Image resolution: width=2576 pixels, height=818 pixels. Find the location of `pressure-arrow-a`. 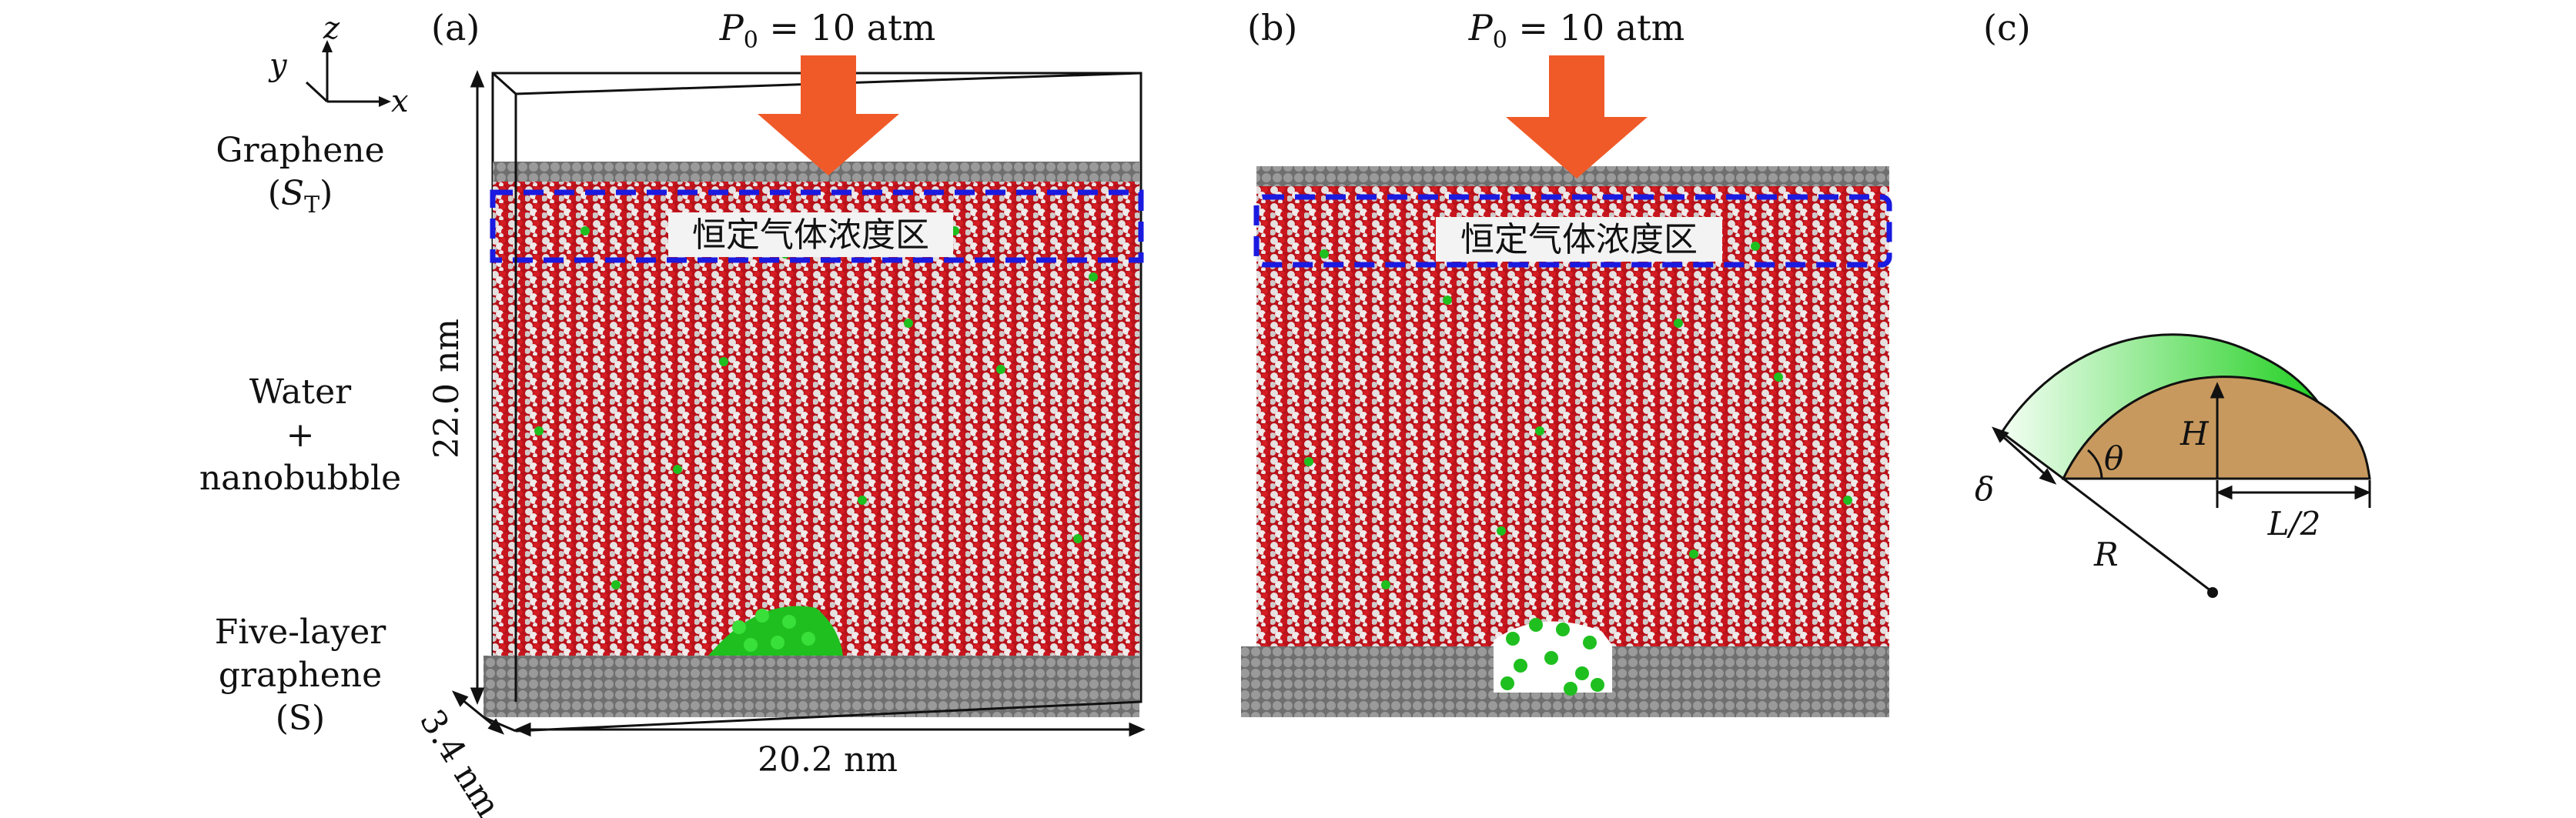

pressure-arrow-a is located at coordinates (829, 115).